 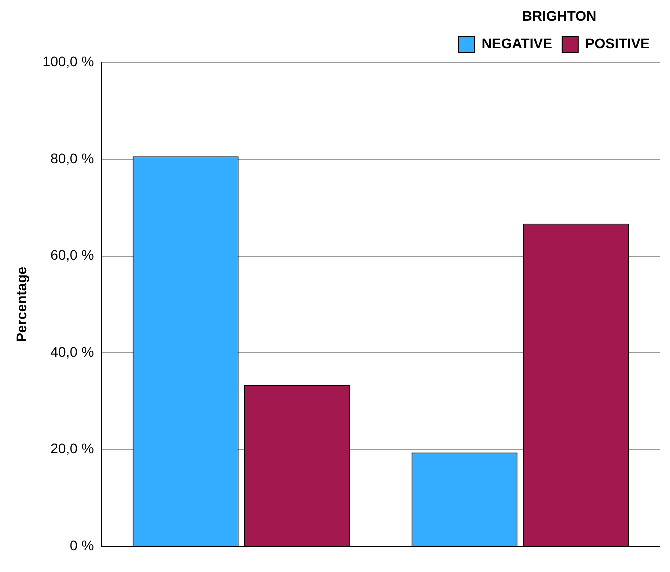 What do you see at coordinates (21, 304) in the screenshot?
I see `y-axis-title: Percentage` at bounding box center [21, 304].